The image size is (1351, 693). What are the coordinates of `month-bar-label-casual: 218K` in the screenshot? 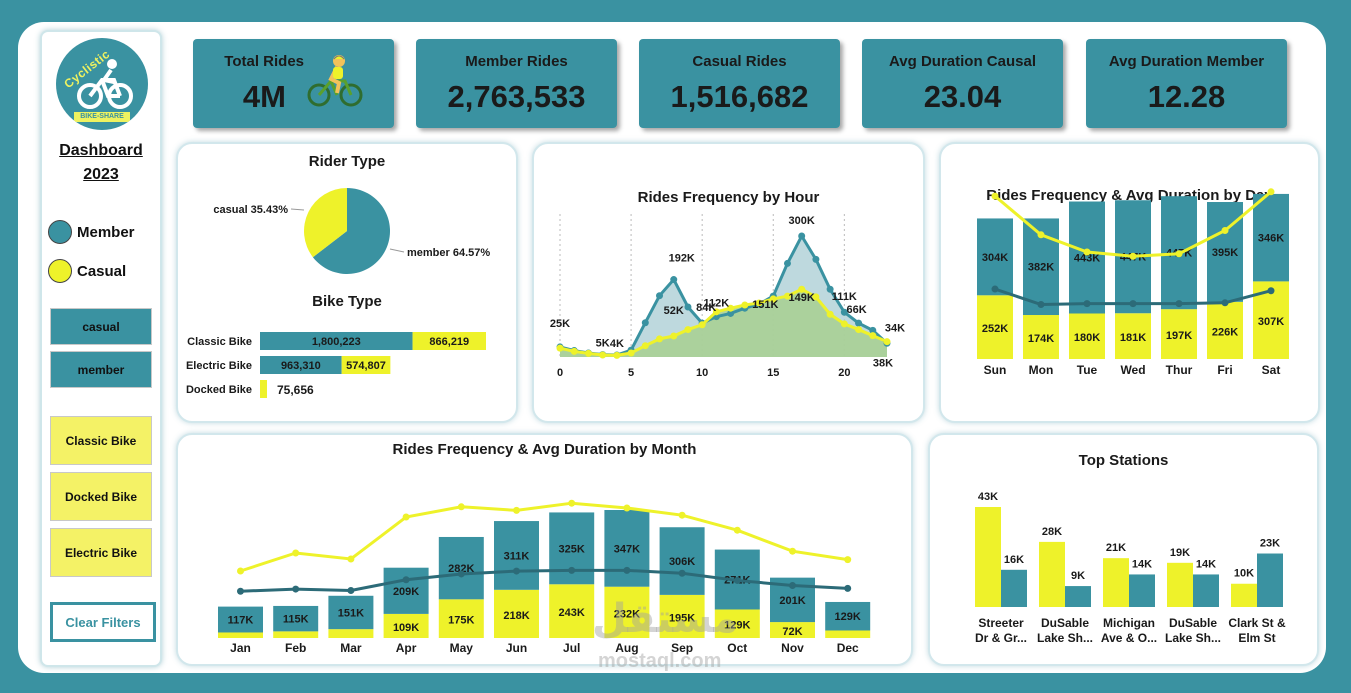 It's located at (516, 616).